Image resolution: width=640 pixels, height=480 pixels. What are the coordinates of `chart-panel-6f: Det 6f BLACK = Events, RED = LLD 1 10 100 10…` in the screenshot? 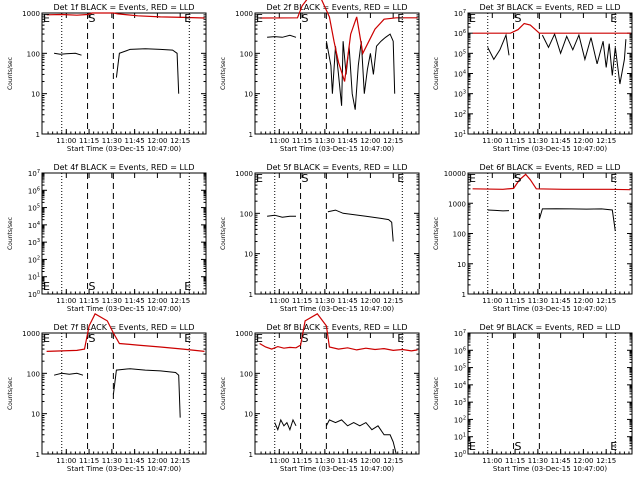 It's located at (533, 238).